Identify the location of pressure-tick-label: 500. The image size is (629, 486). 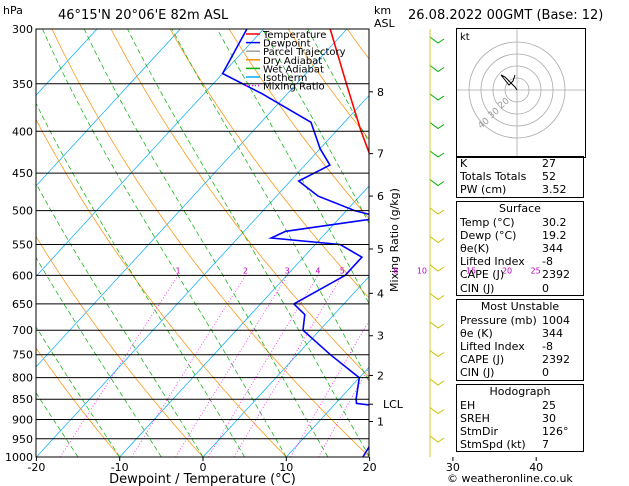
(22, 211).